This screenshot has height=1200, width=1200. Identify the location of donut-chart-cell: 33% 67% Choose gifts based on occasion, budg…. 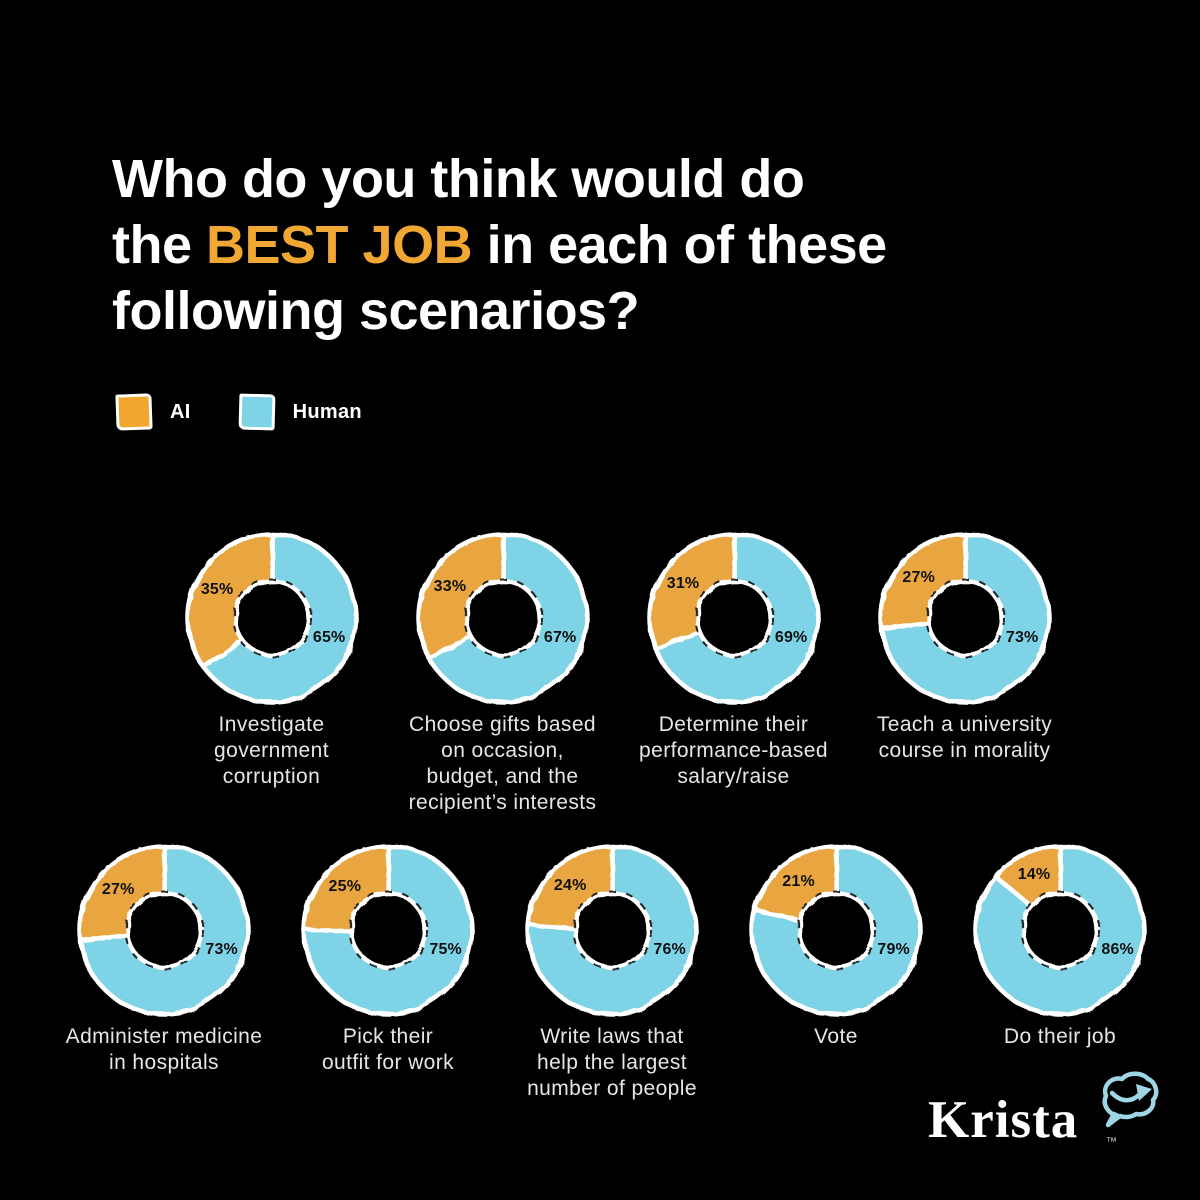
(502, 667).